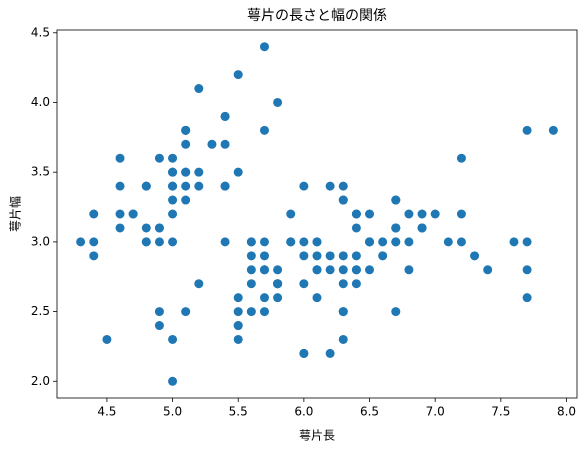  What do you see at coordinates (238, 412) in the screenshot?
I see `x-tick-label: 5.5` at bounding box center [238, 412].